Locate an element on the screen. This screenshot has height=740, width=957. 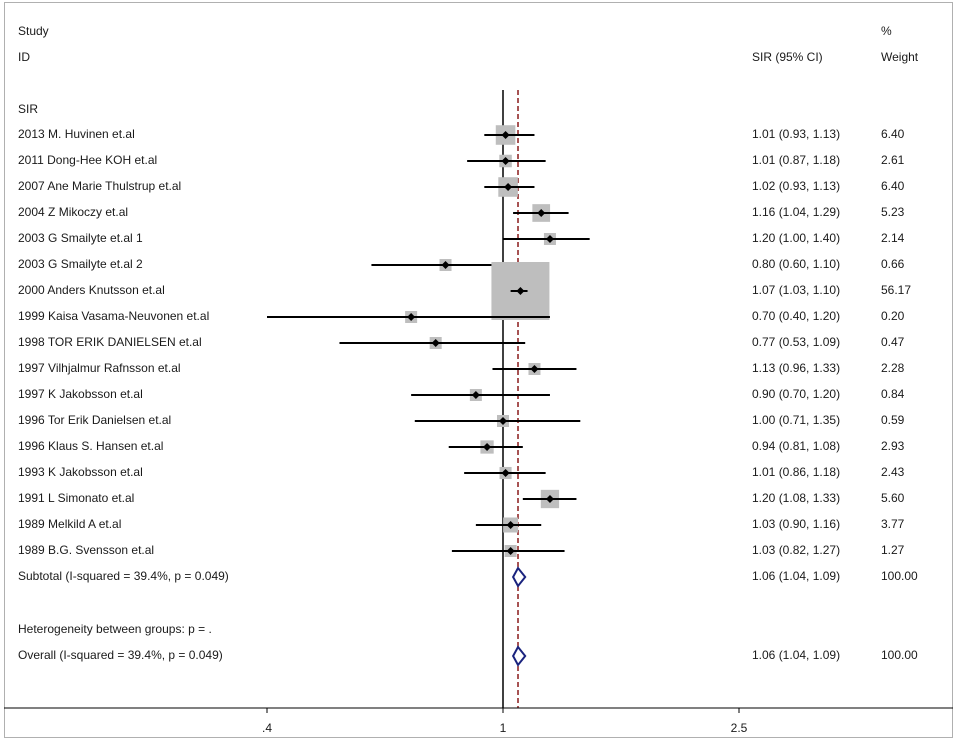
study-weight-text: 0.84 is located at coordinates (893, 394).